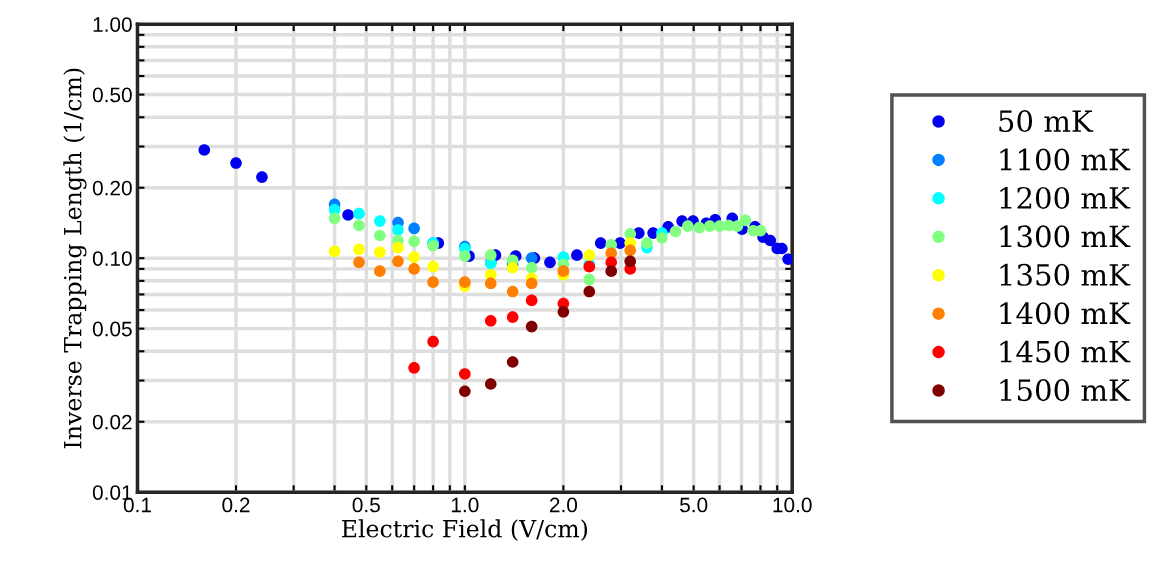 The height and width of the screenshot is (575, 1165). Describe the element at coordinates (75, 258) in the screenshot. I see `y-axis-title: Inverse Trapping Length (1/cm)` at that location.